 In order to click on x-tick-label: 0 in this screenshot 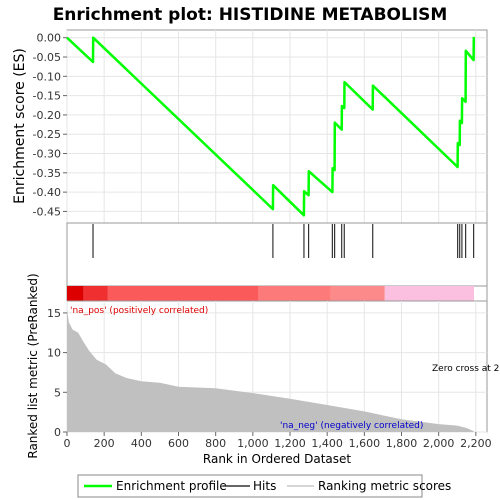, I will do `click(67, 443)`.